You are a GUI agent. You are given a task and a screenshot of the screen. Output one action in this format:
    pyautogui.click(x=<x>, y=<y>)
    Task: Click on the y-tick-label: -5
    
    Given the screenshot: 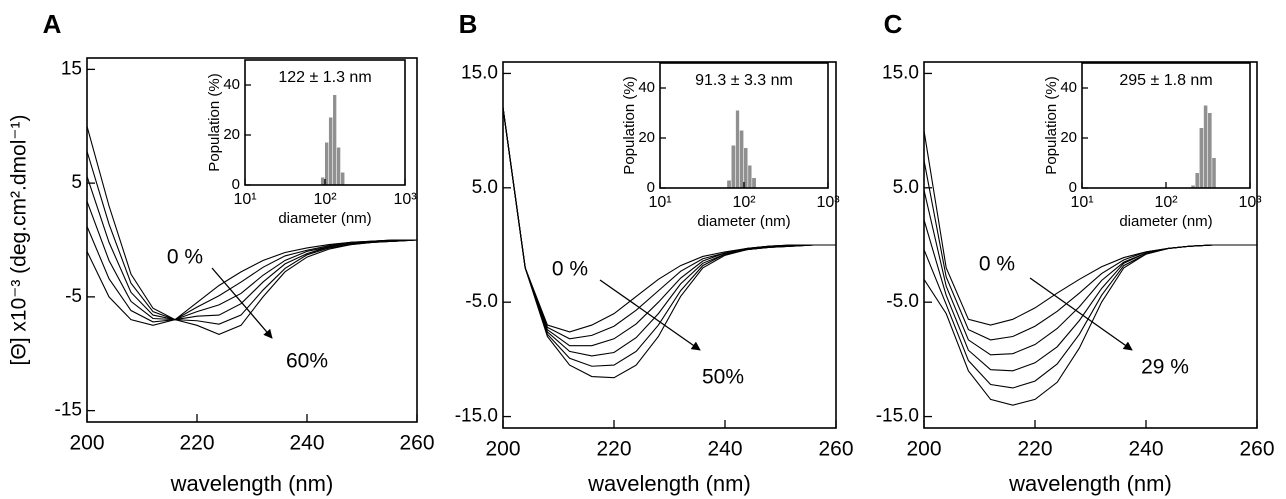 What is the action you would take?
    pyautogui.click(x=73, y=296)
    